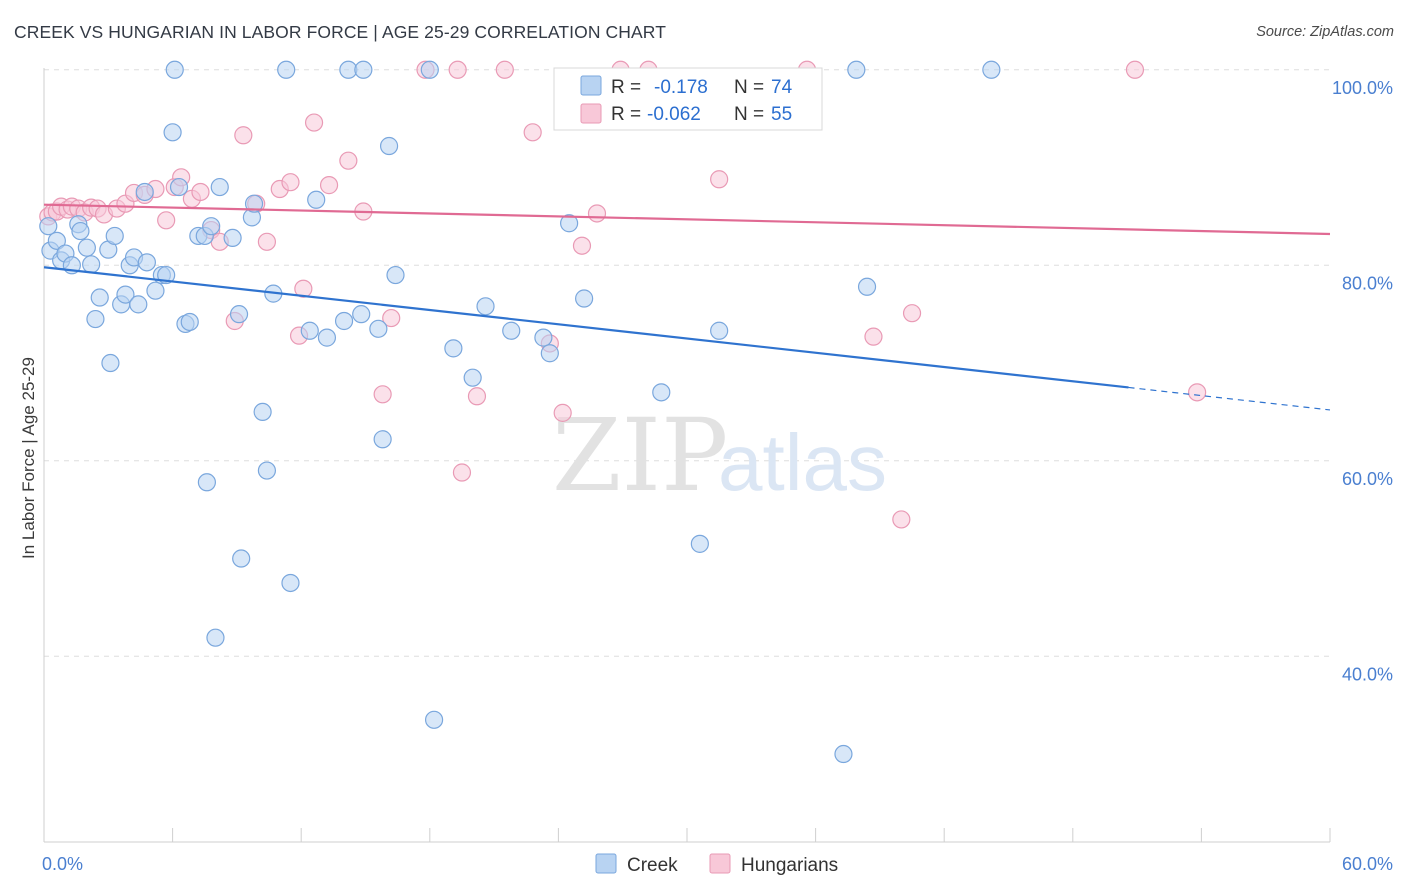  Describe the element at coordinates (1325, 32) in the screenshot. I see `source-credit: Source: ZipAtlas.com` at that location.